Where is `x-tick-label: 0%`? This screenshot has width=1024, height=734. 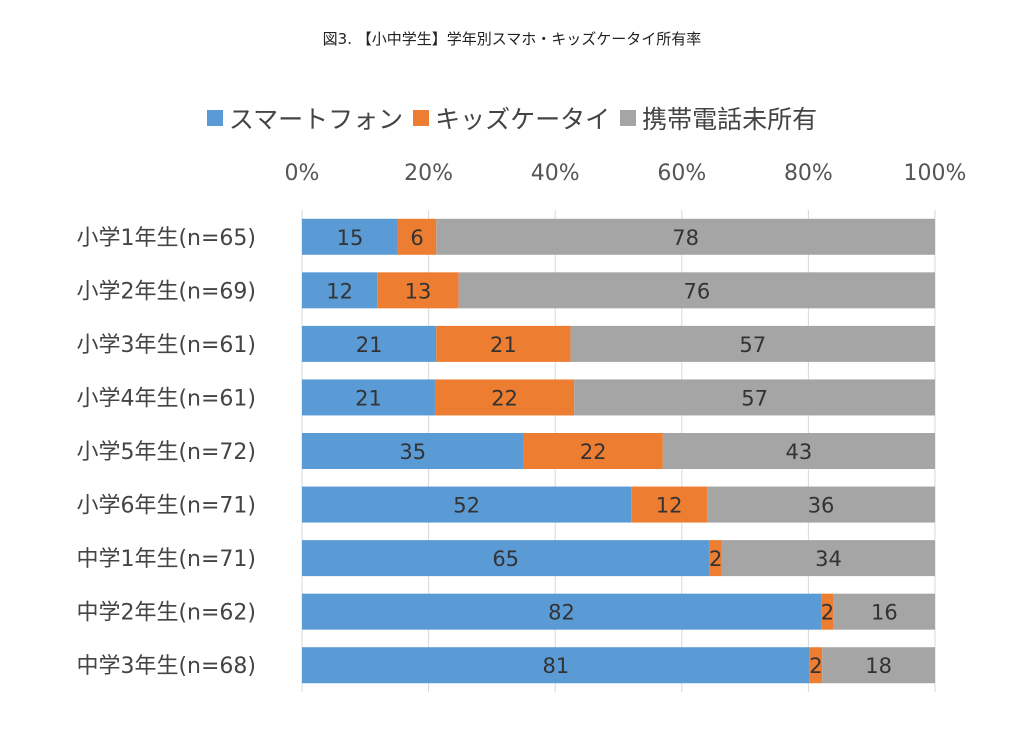
x-tick-label: 0% is located at coordinates (302, 173).